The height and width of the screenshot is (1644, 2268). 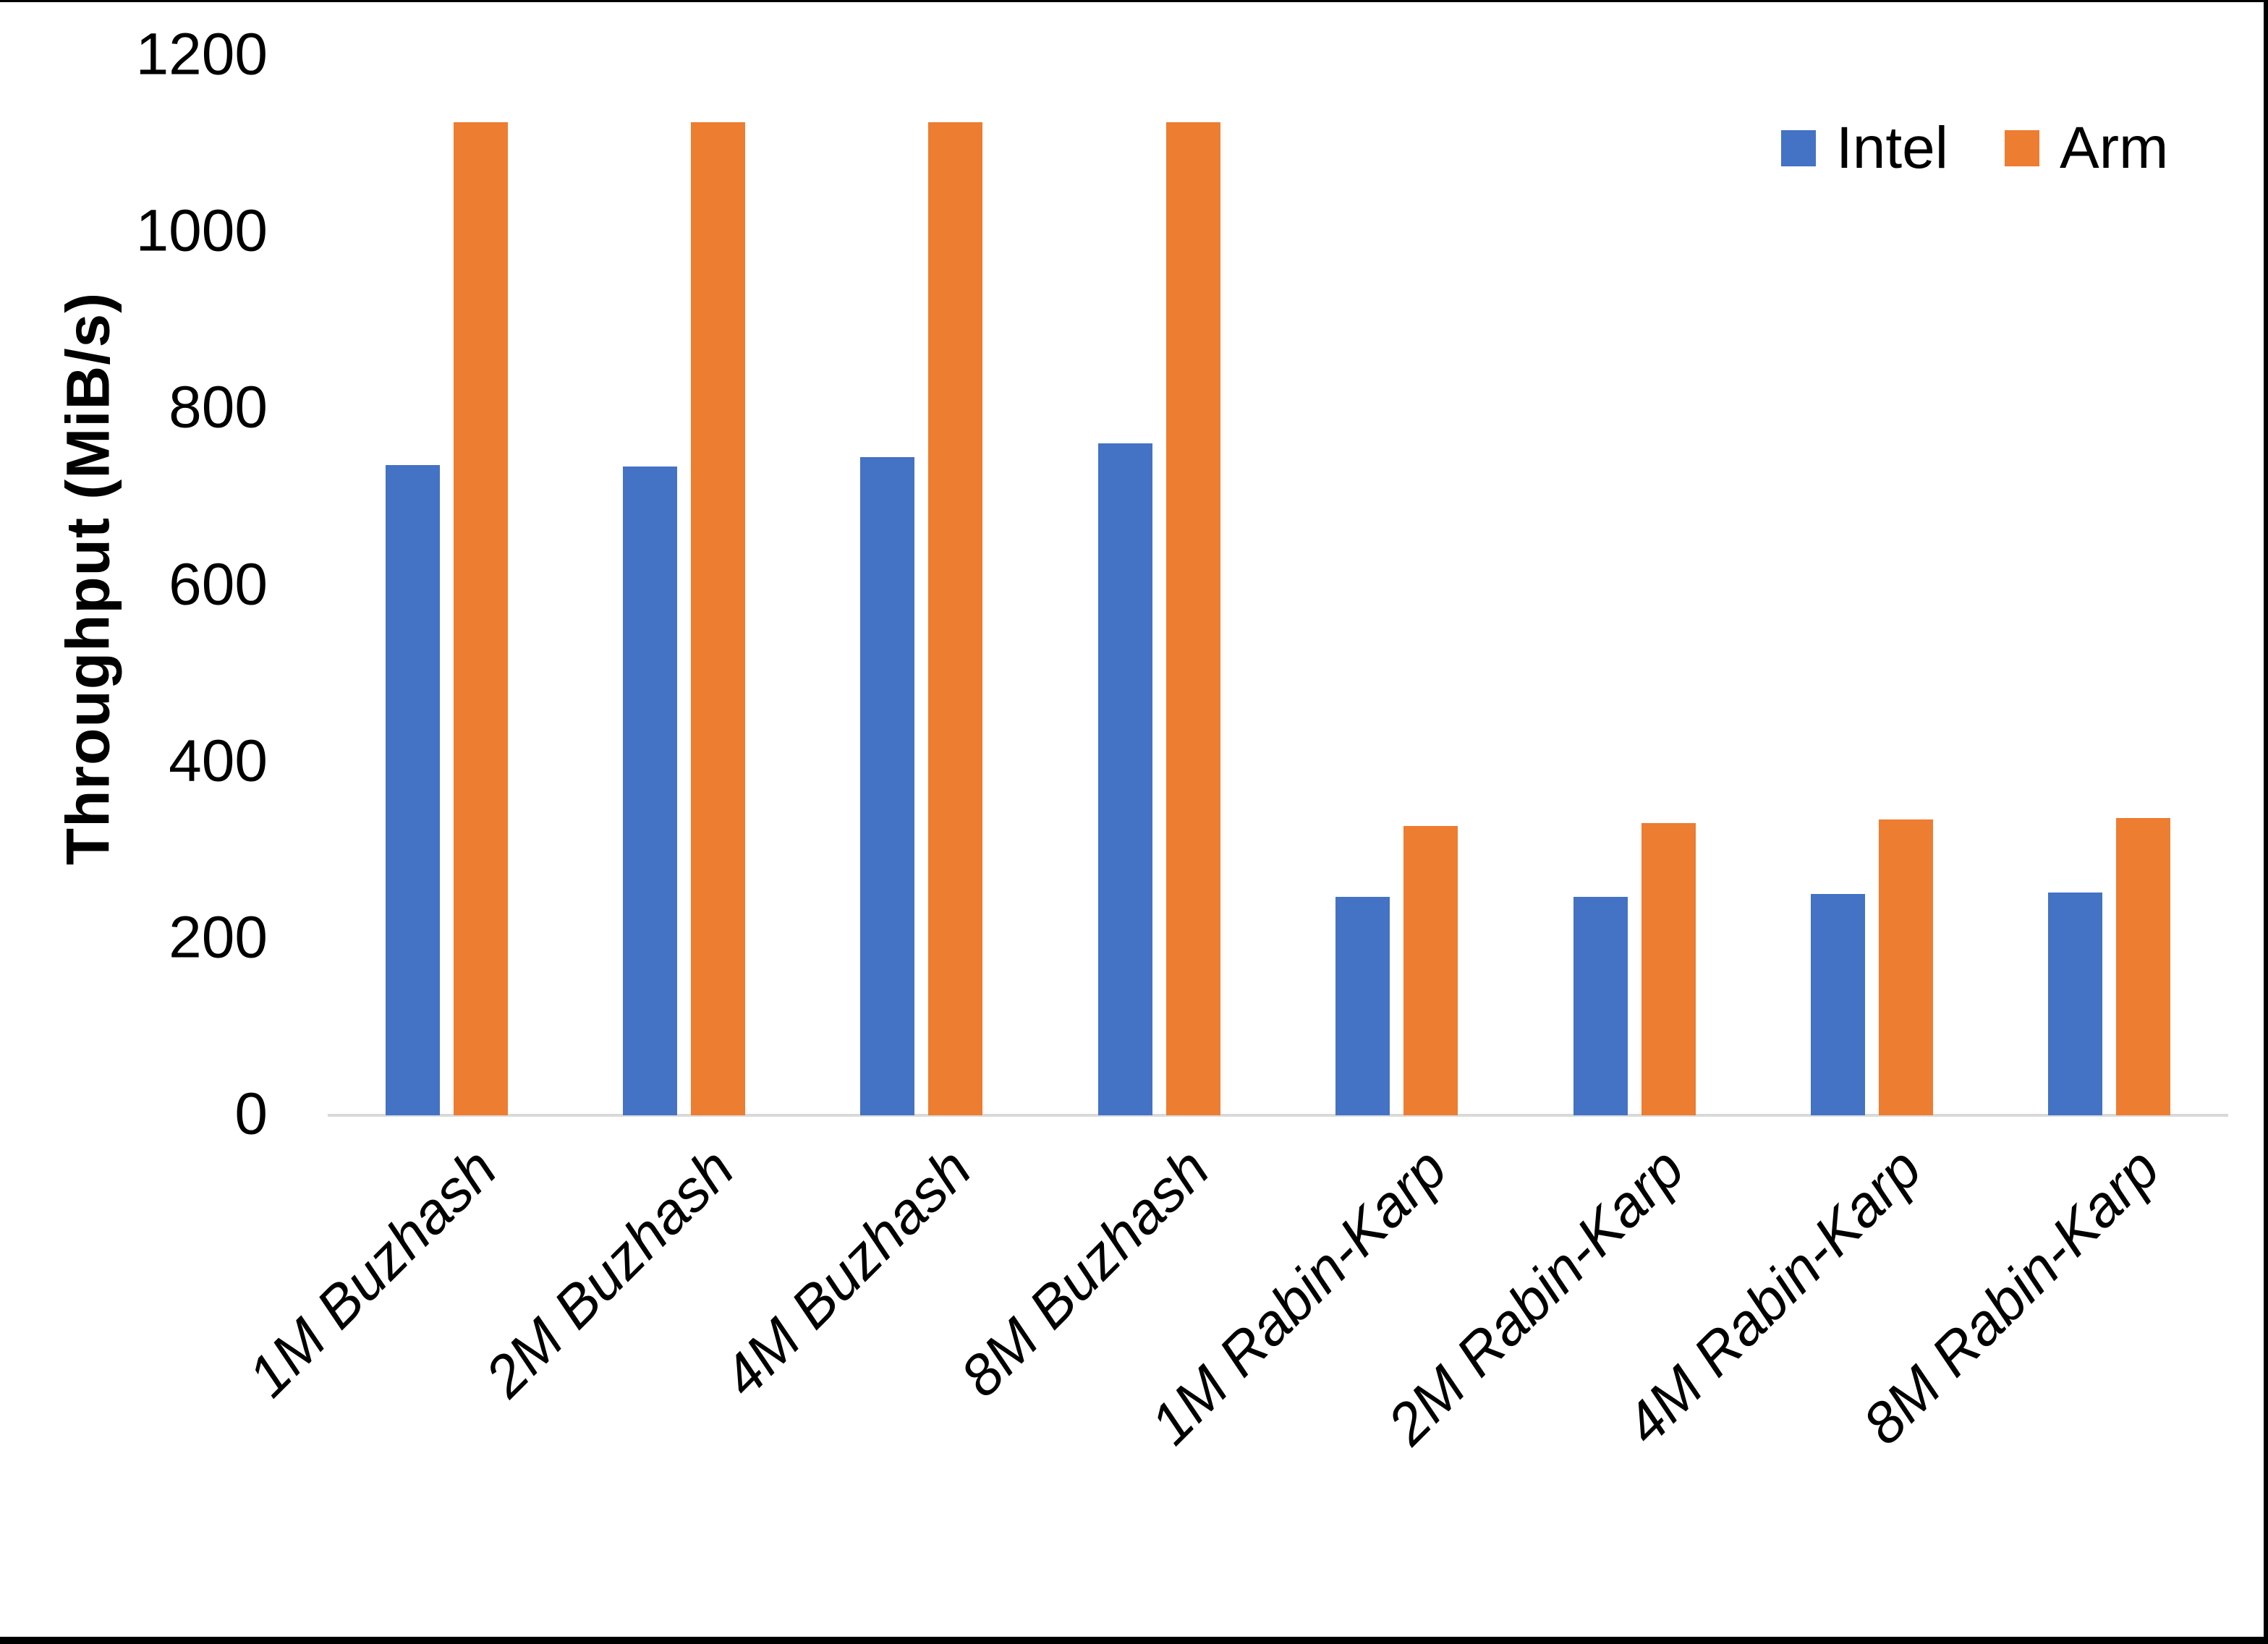 I want to click on legend-swatch-arm, so click(x=2022, y=148).